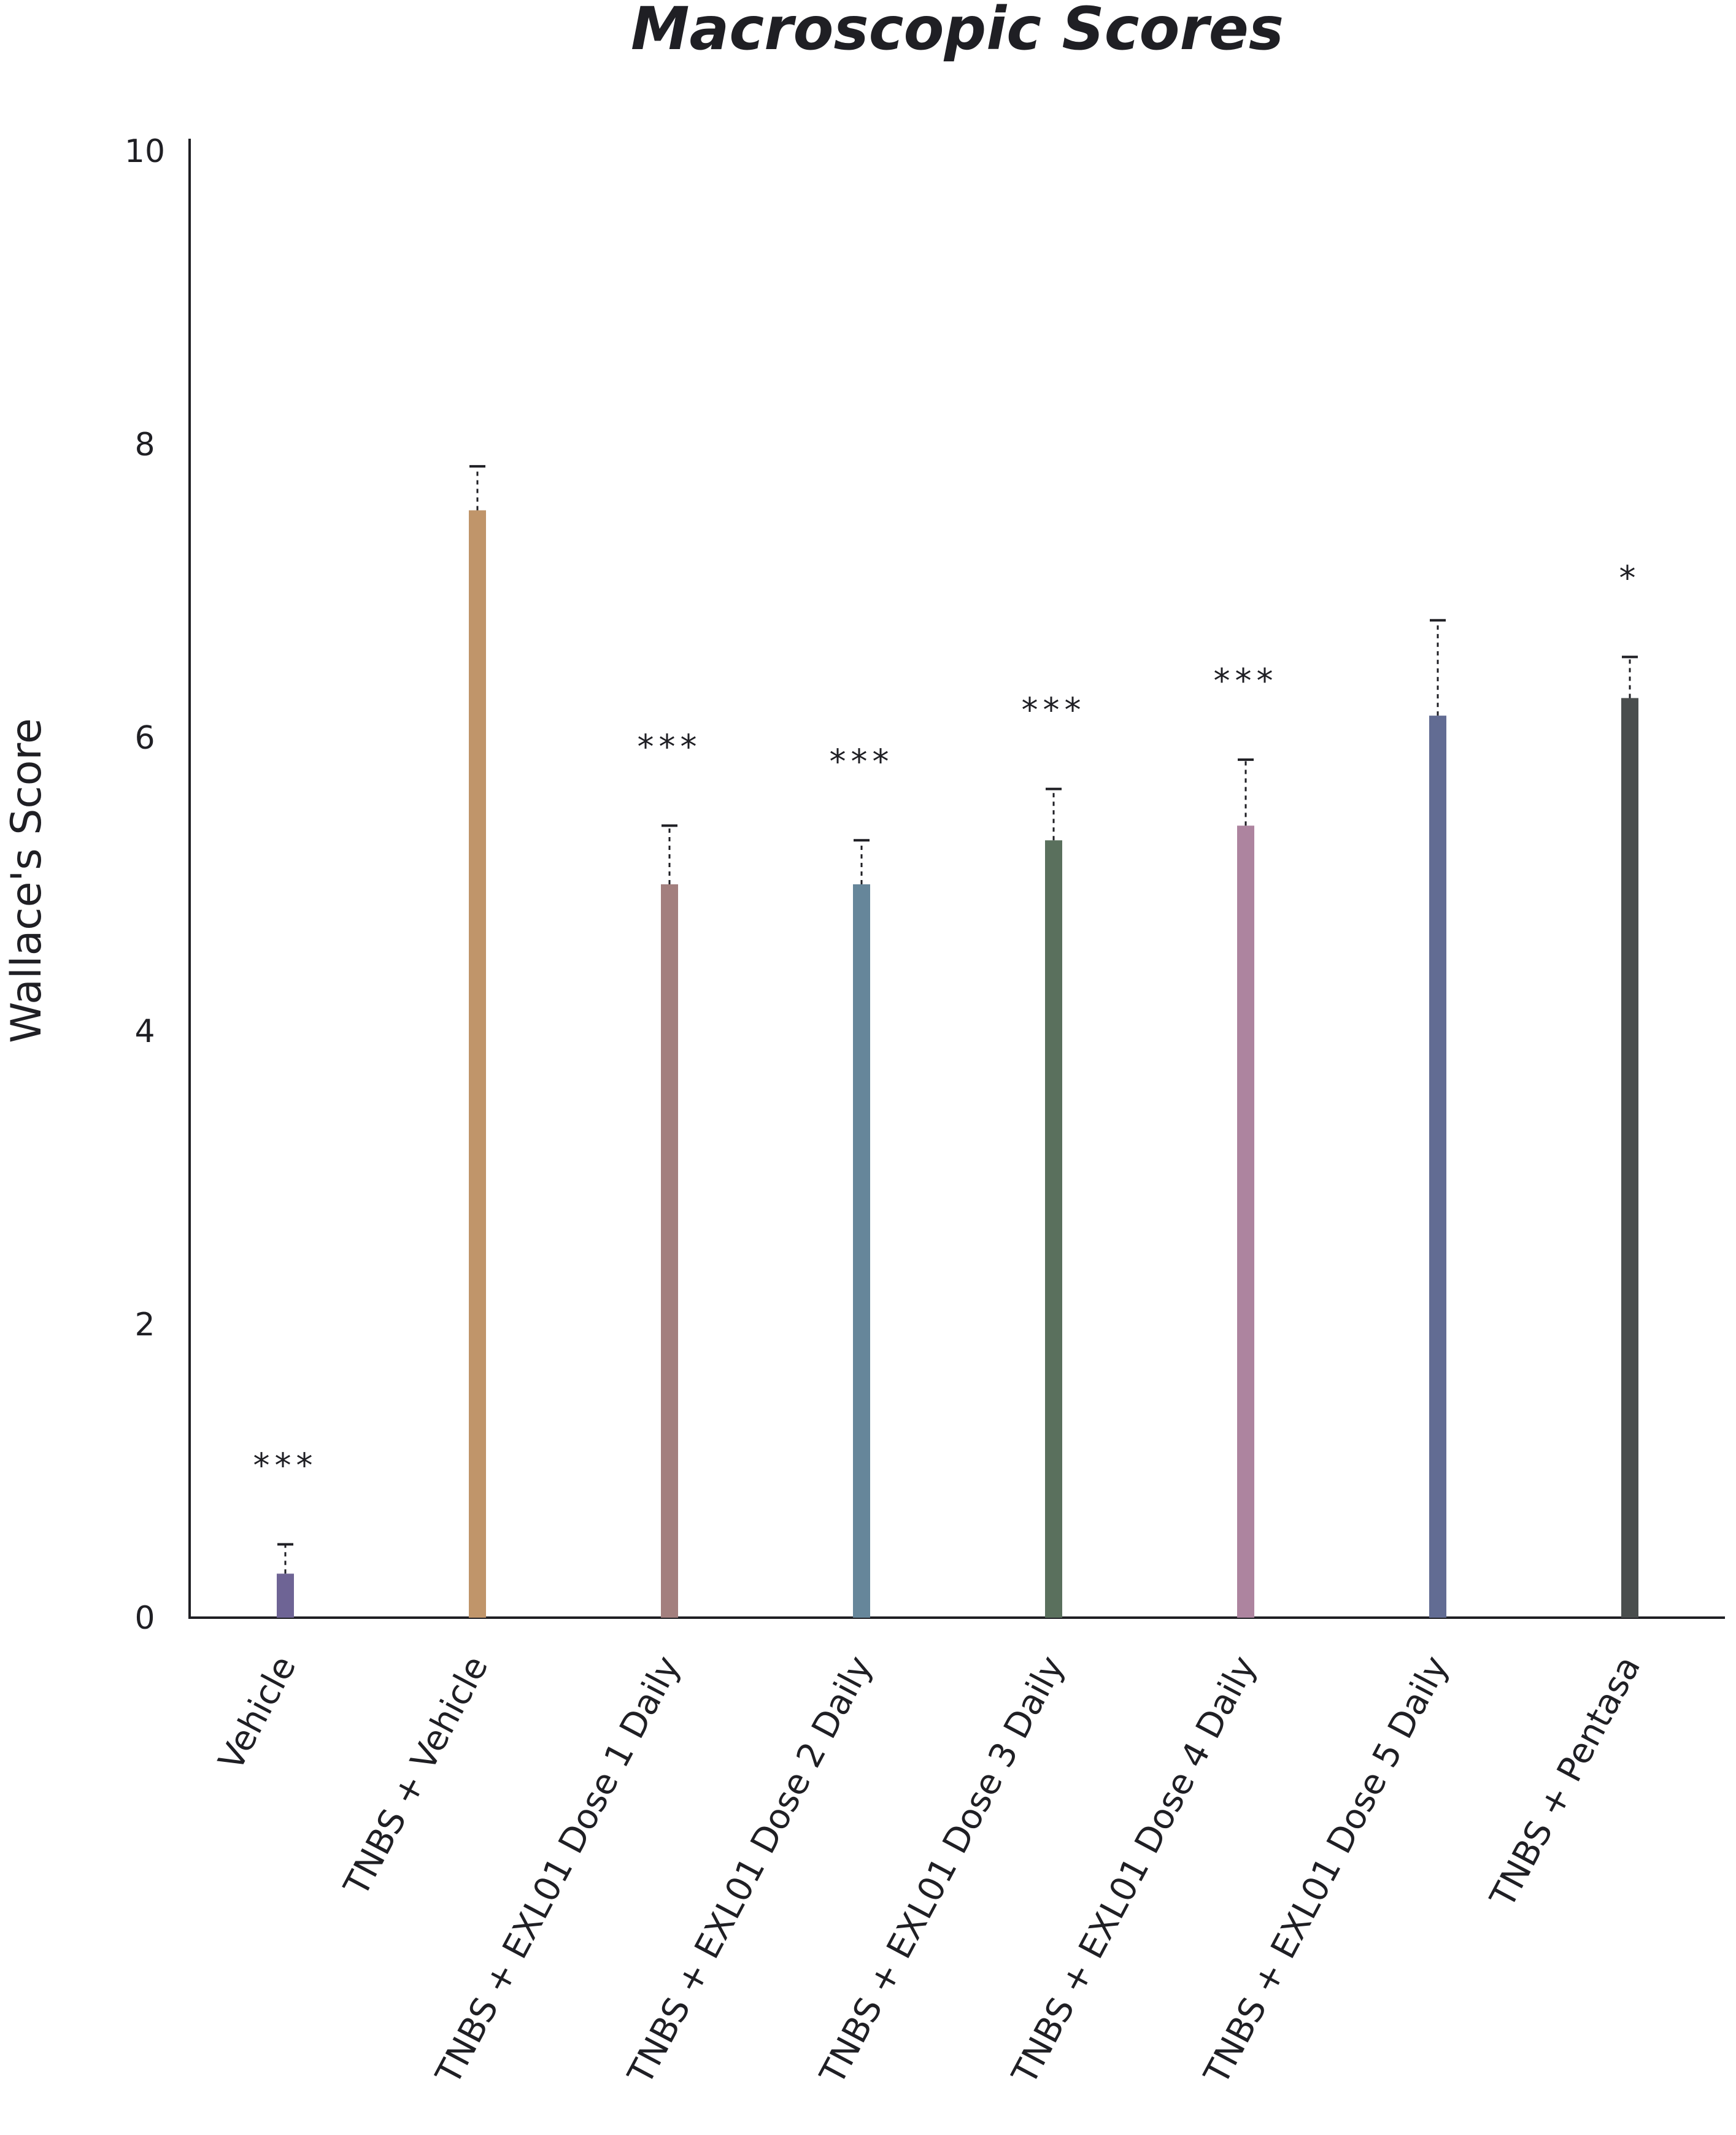 This screenshot has height=2135, width=1736. What do you see at coordinates (958, 31) in the screenshot?
I see `chart-title: Macroscopic Scores` at bounding box center [958, 31].